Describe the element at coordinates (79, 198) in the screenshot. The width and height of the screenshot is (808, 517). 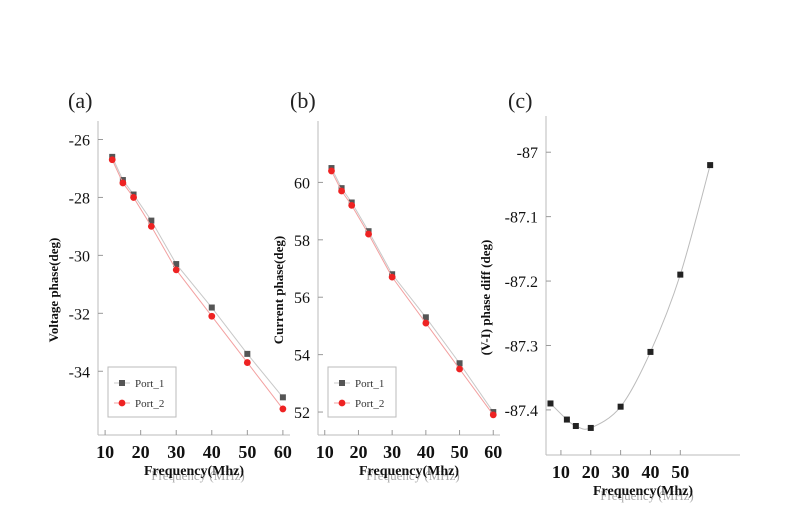
I see `panel-a-y-tick-label: -28` at that location.